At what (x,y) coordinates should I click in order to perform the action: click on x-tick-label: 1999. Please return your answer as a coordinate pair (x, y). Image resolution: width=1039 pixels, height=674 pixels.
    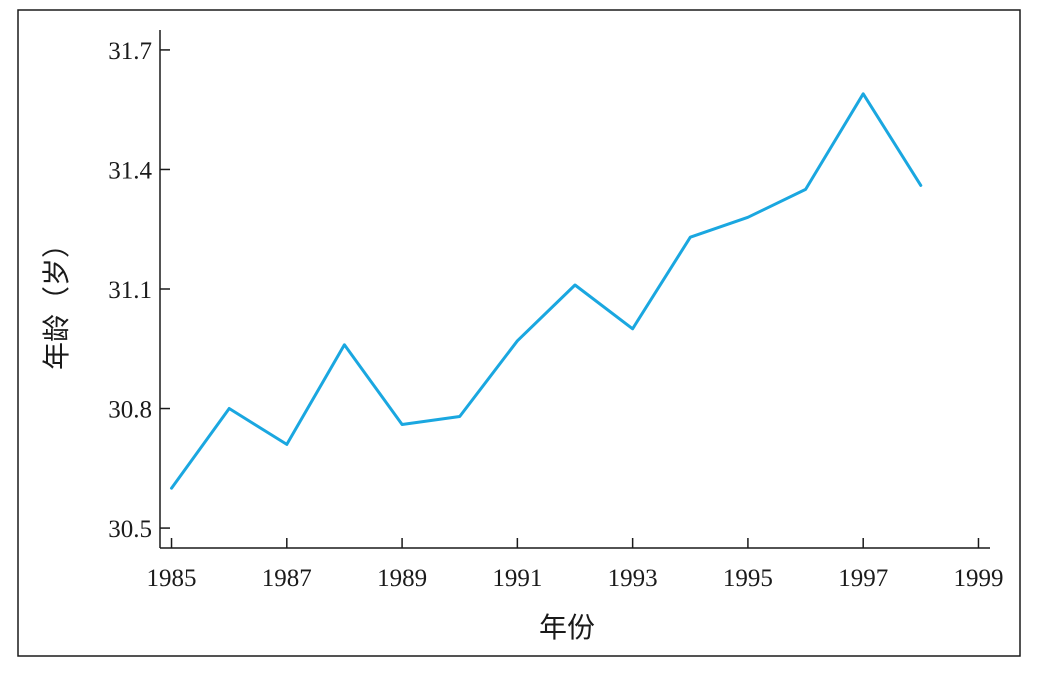
    Looking at the image, I should click on (978, 578).